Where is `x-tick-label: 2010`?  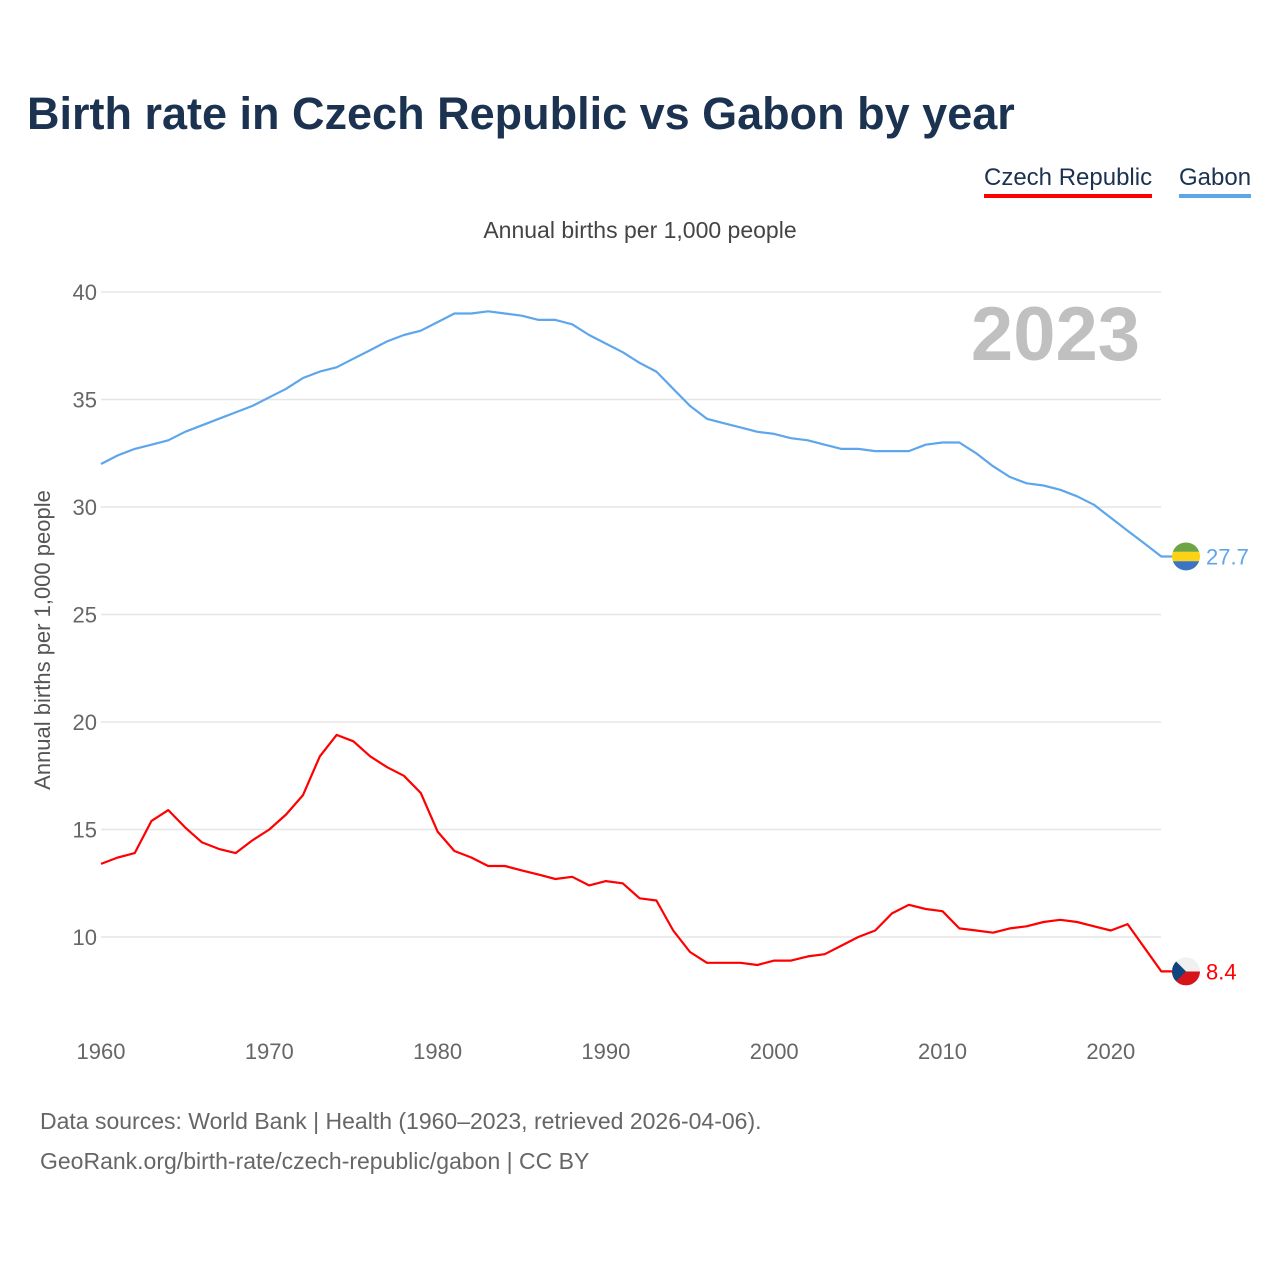 x-tick-label: 2010 is located at coordinates (942, 1051).